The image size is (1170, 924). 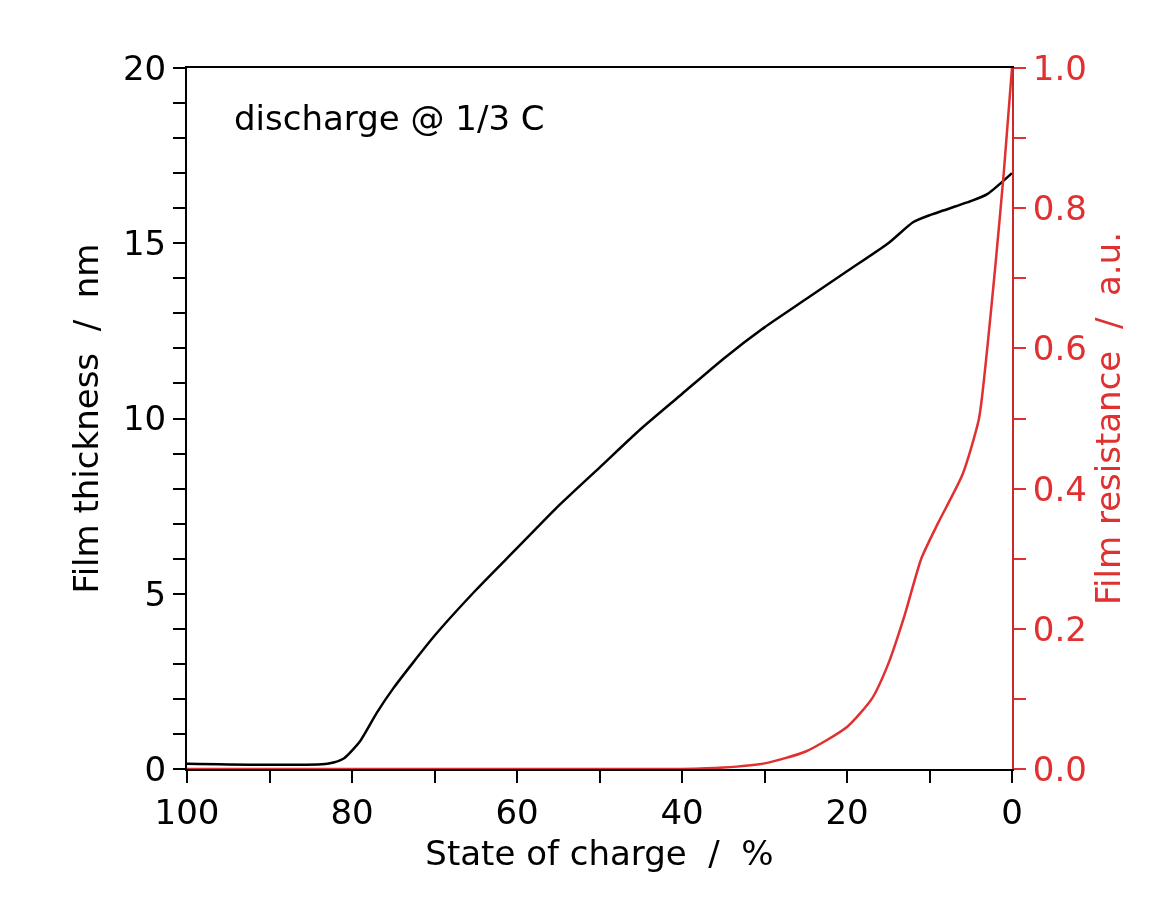 What do you see at coordinates (155, 768) in the screenshot?
I see `y-tick-label: 0` at bounding box center [155, 768].